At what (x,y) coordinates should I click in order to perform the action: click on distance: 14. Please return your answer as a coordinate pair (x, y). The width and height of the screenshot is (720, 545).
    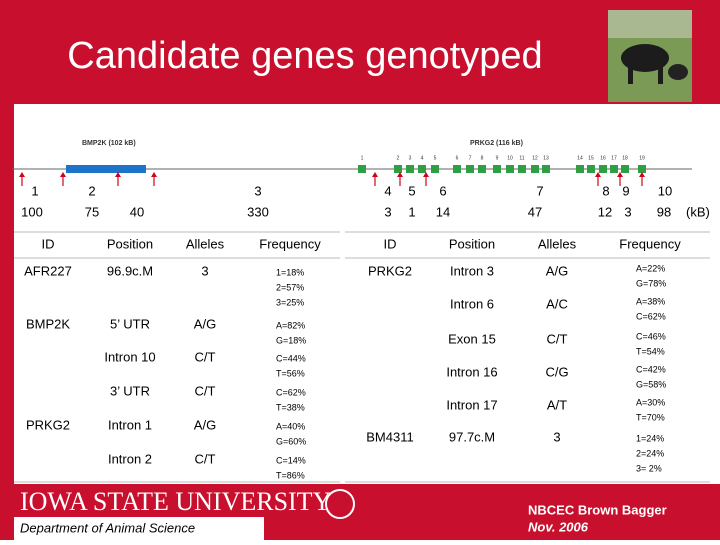
    Looking at the image, I should click on (443, 211).